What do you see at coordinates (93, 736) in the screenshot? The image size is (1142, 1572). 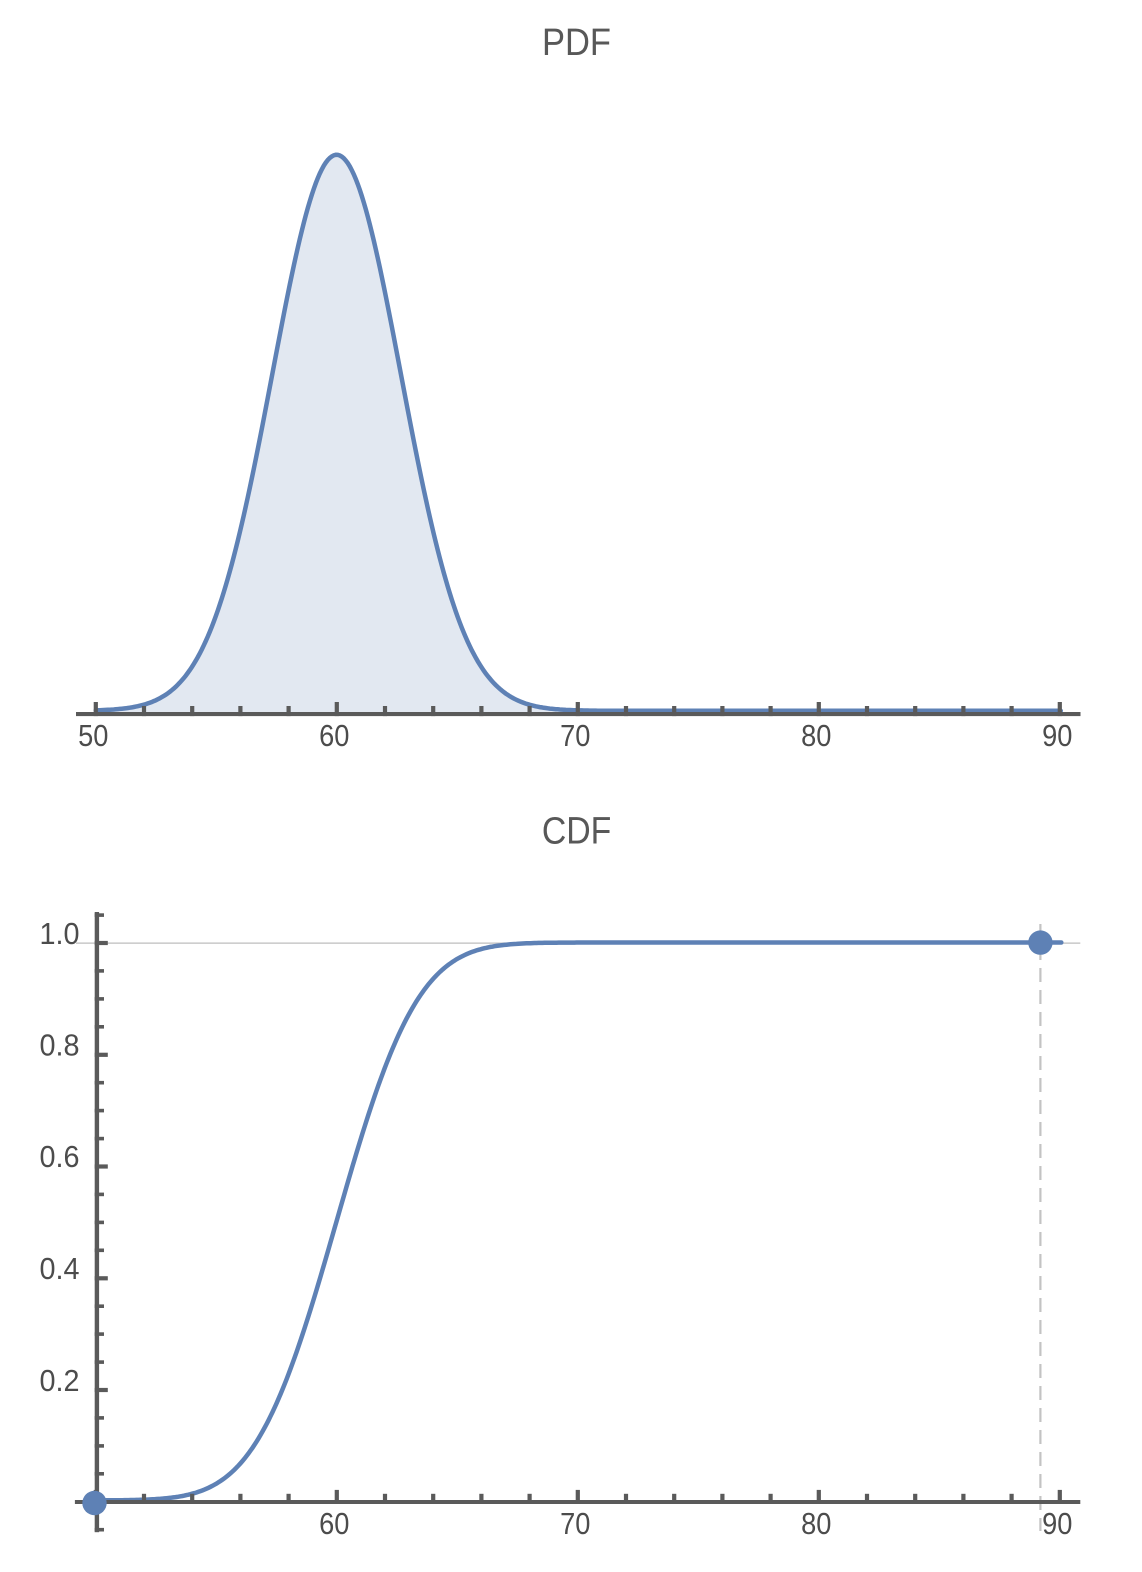 I see `svg-text: 50` at bounding box center [93, 736].